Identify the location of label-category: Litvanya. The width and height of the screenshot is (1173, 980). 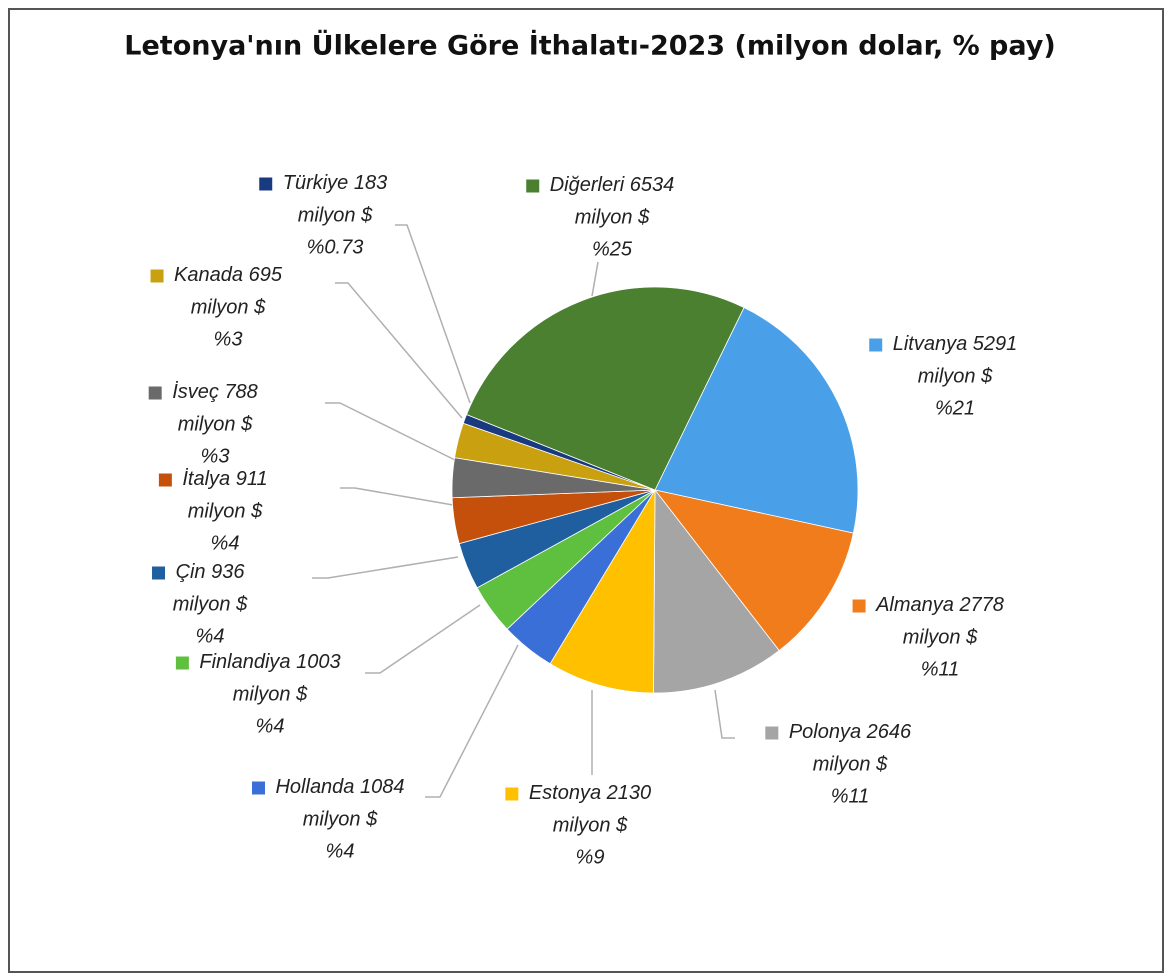
(930, 344).